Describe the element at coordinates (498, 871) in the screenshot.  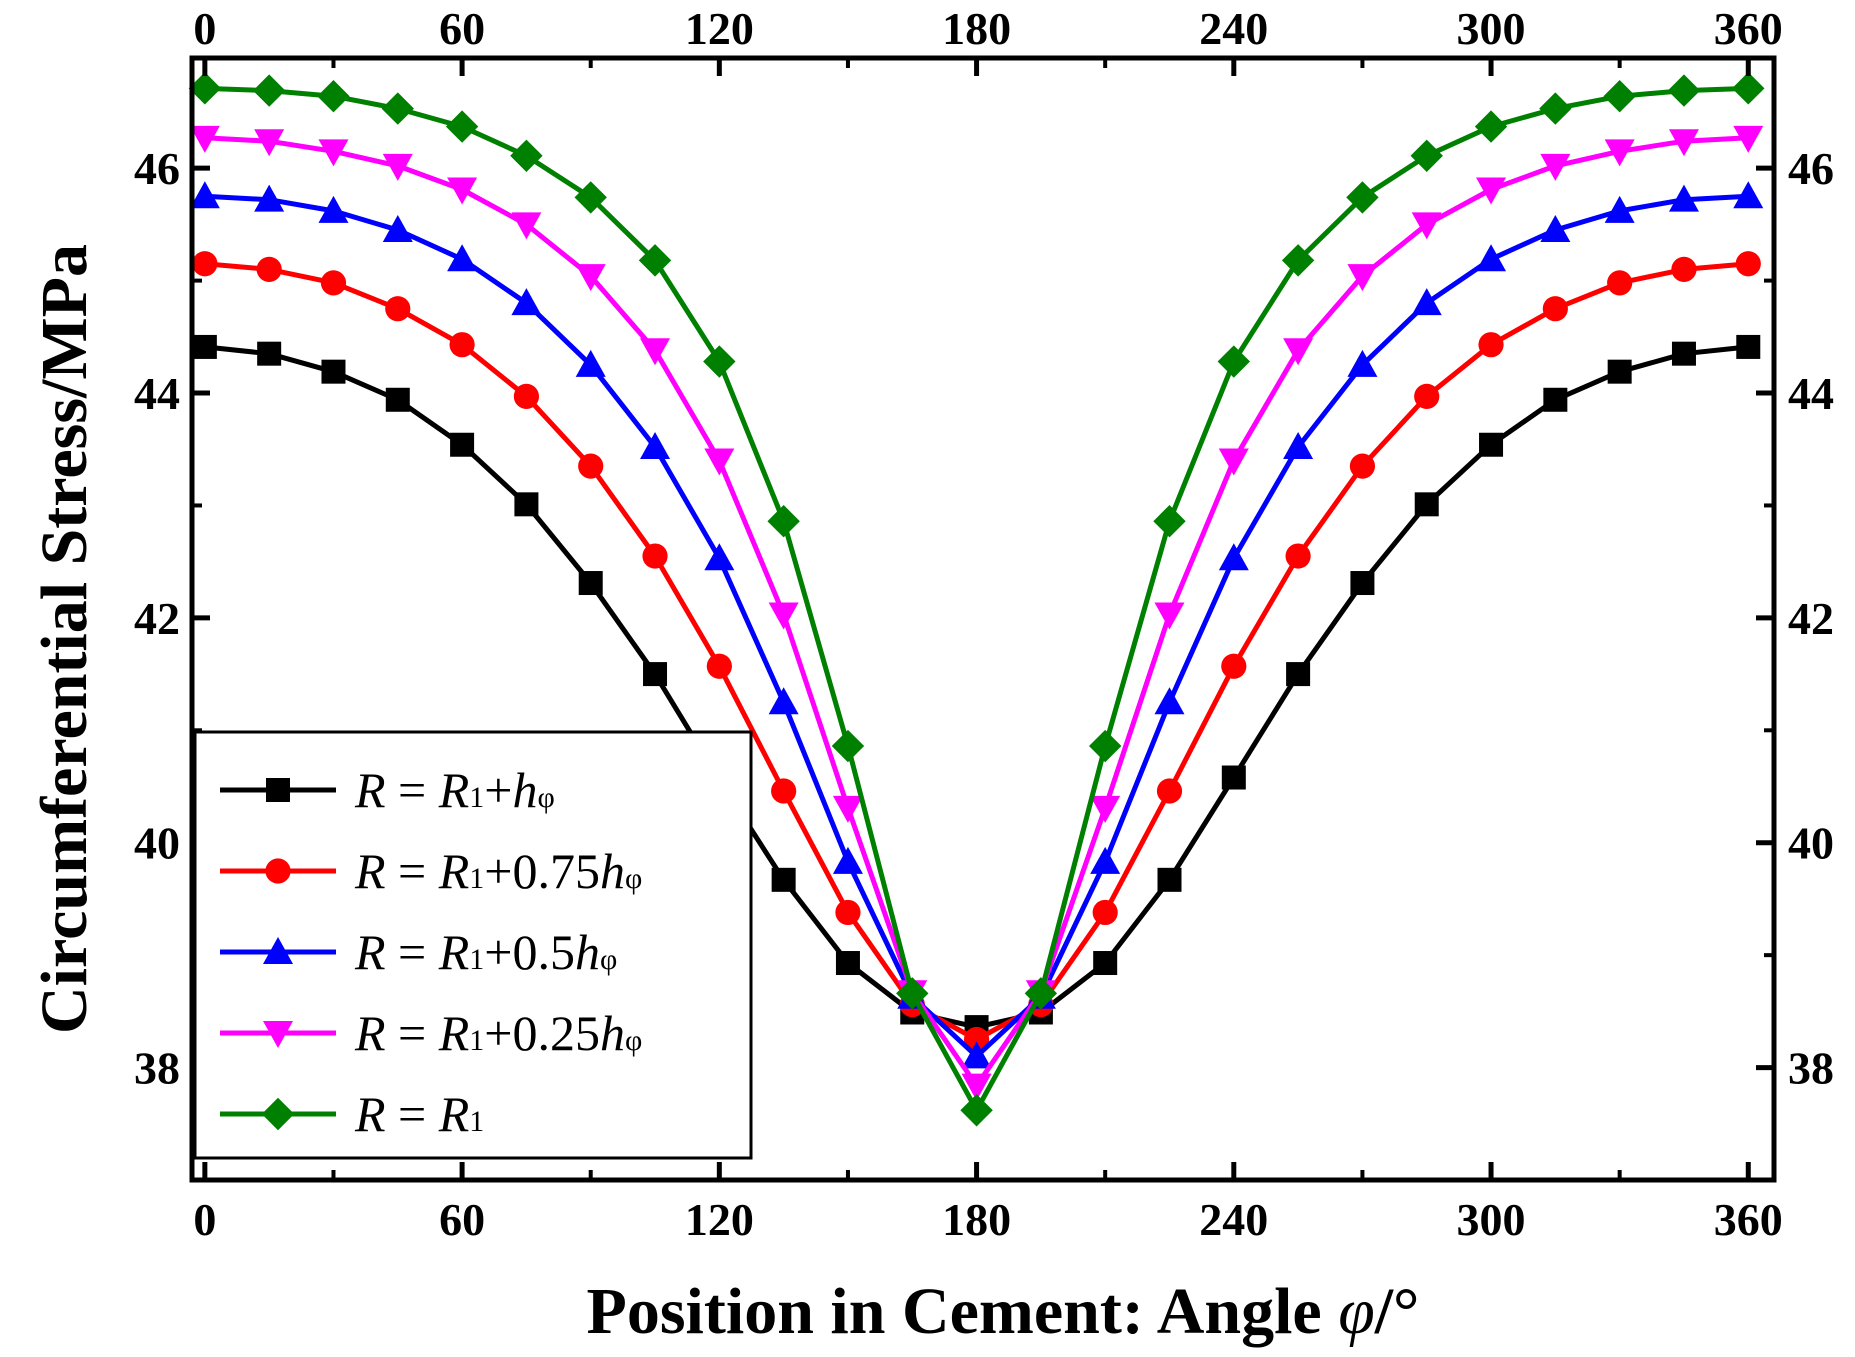
I see `legend-label: R = R1+0.75hφ` at that location.